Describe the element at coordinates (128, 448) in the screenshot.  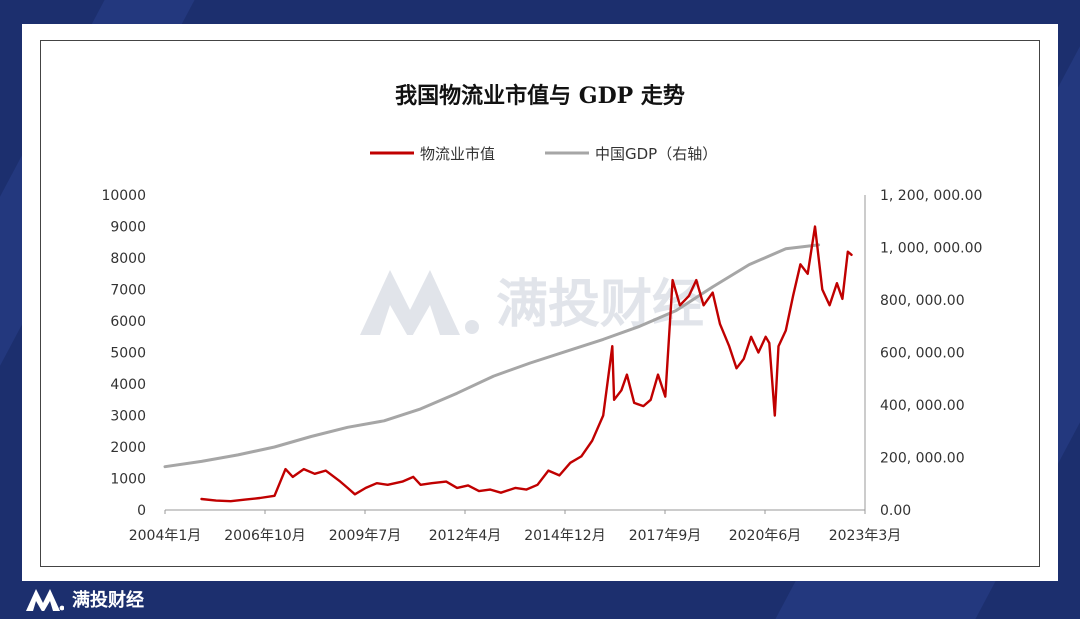
I see `left-tick-label: 2000` at that location.